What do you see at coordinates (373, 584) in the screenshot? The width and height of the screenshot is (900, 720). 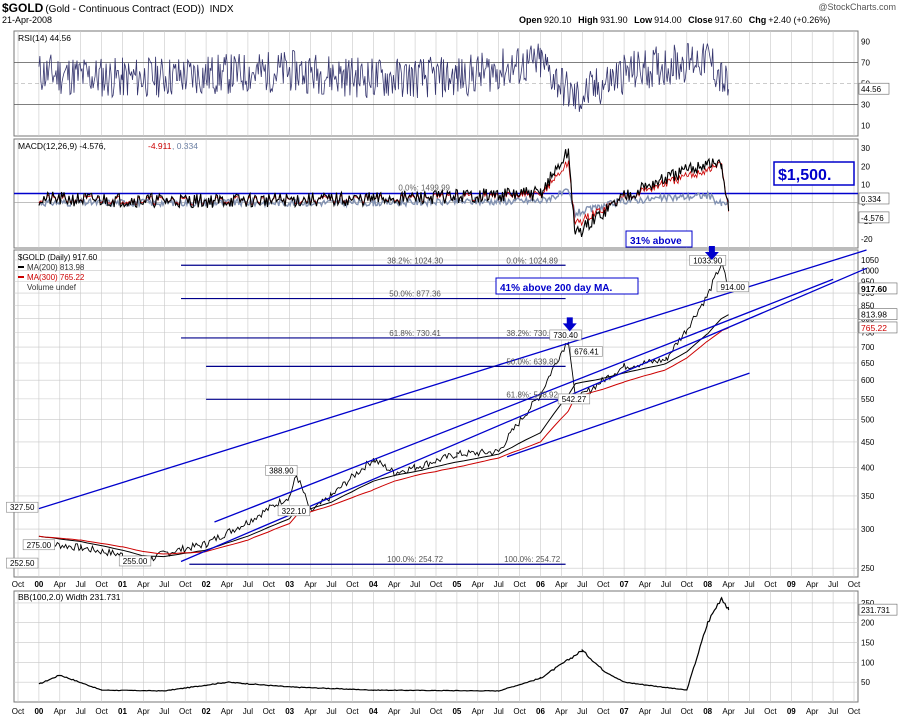 I see `x-tick-label: 04` at bounding box center [373, 584].